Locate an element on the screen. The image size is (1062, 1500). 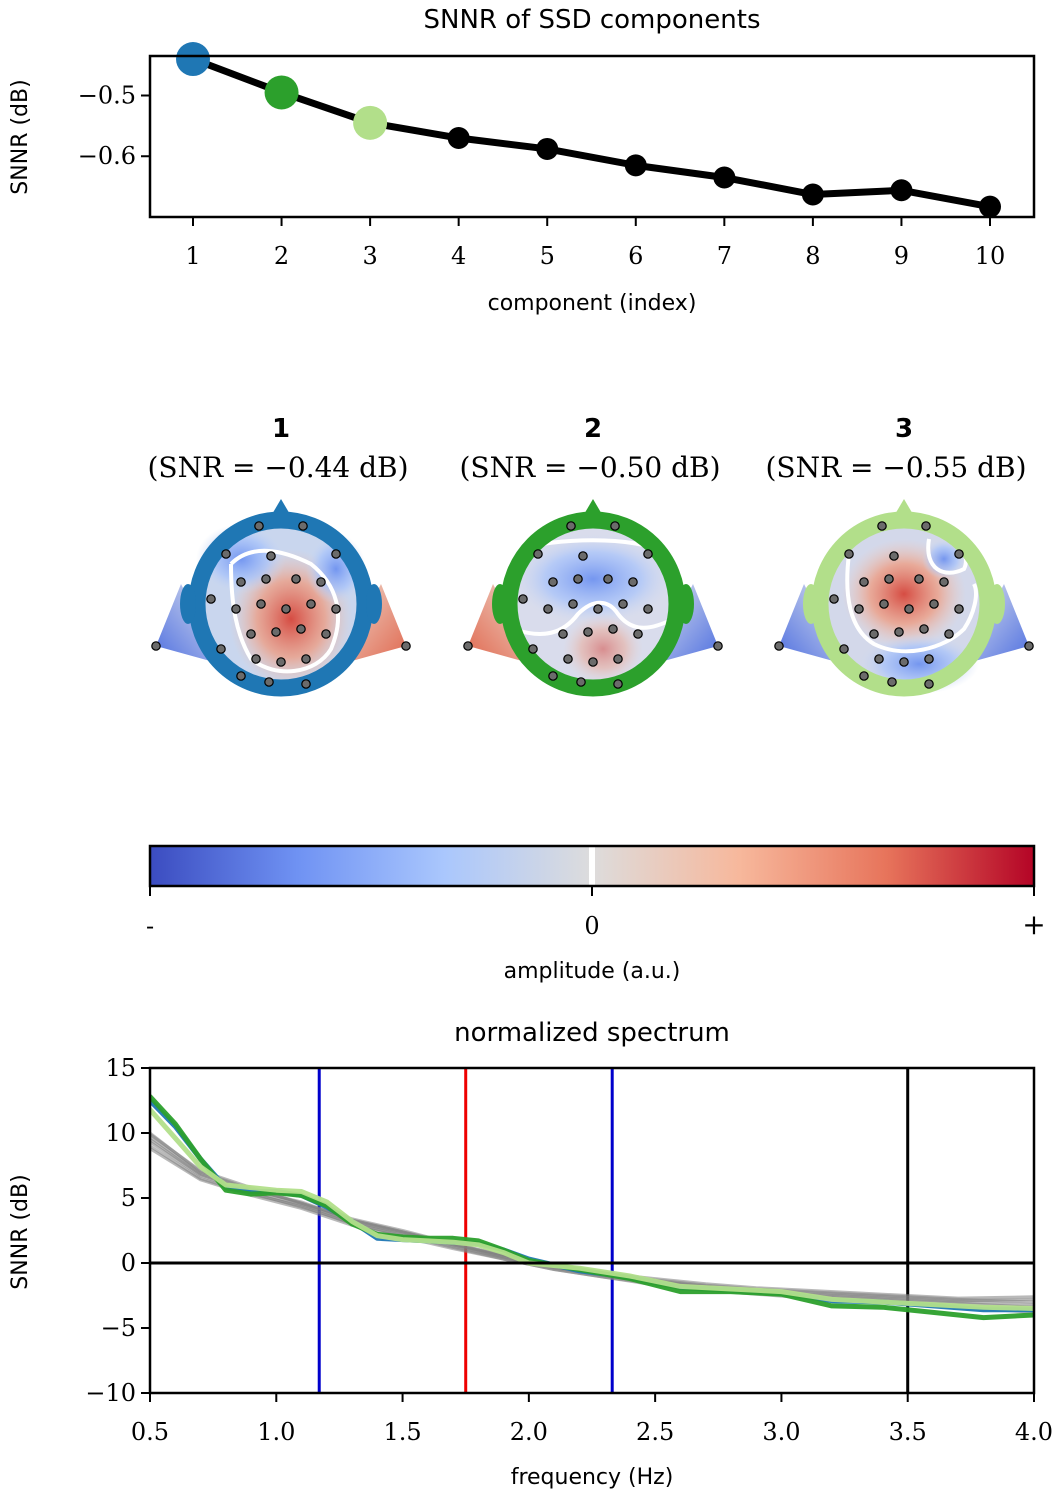
top-xtick-label: 1 is located at coordinates (192, 256).